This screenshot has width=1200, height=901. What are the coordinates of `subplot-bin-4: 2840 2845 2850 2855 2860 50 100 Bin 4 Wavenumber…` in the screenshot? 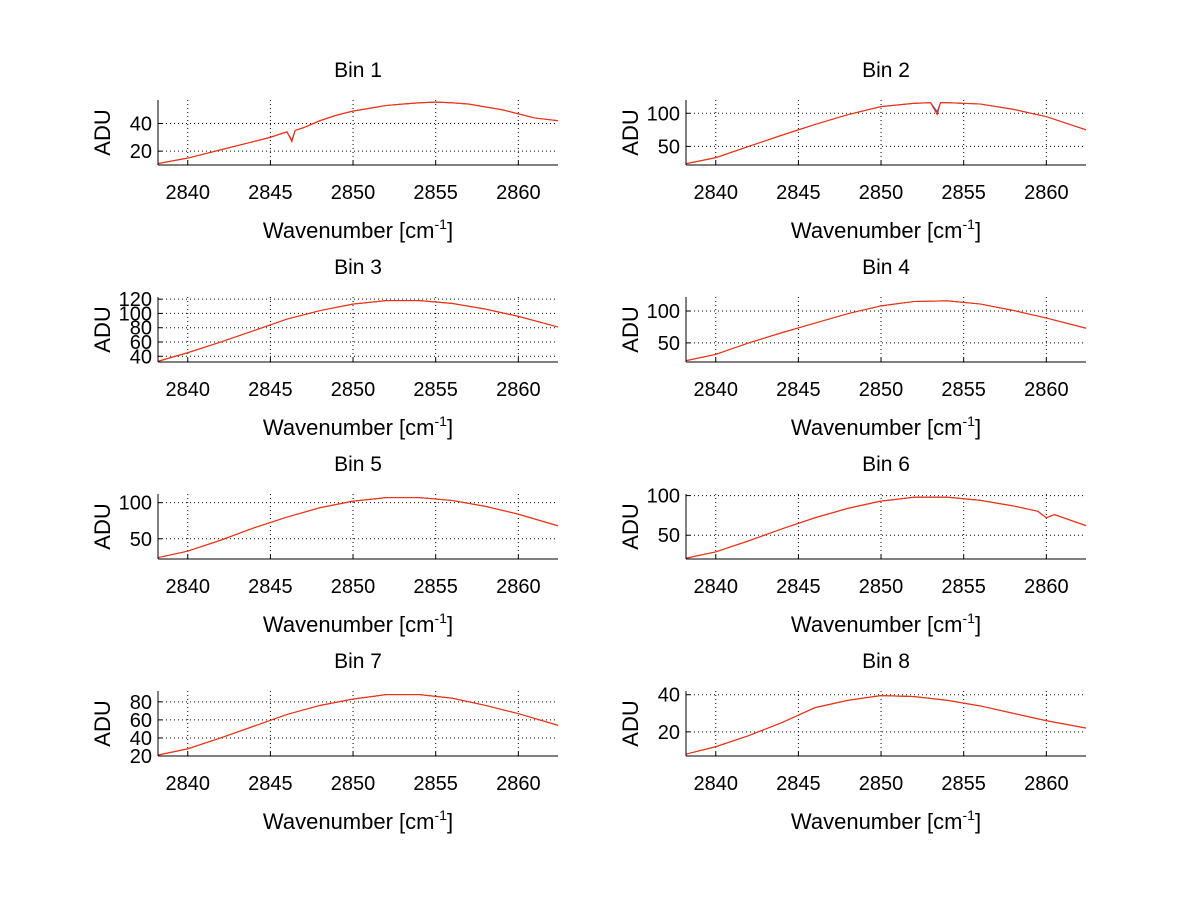 It's located at (852, 348).